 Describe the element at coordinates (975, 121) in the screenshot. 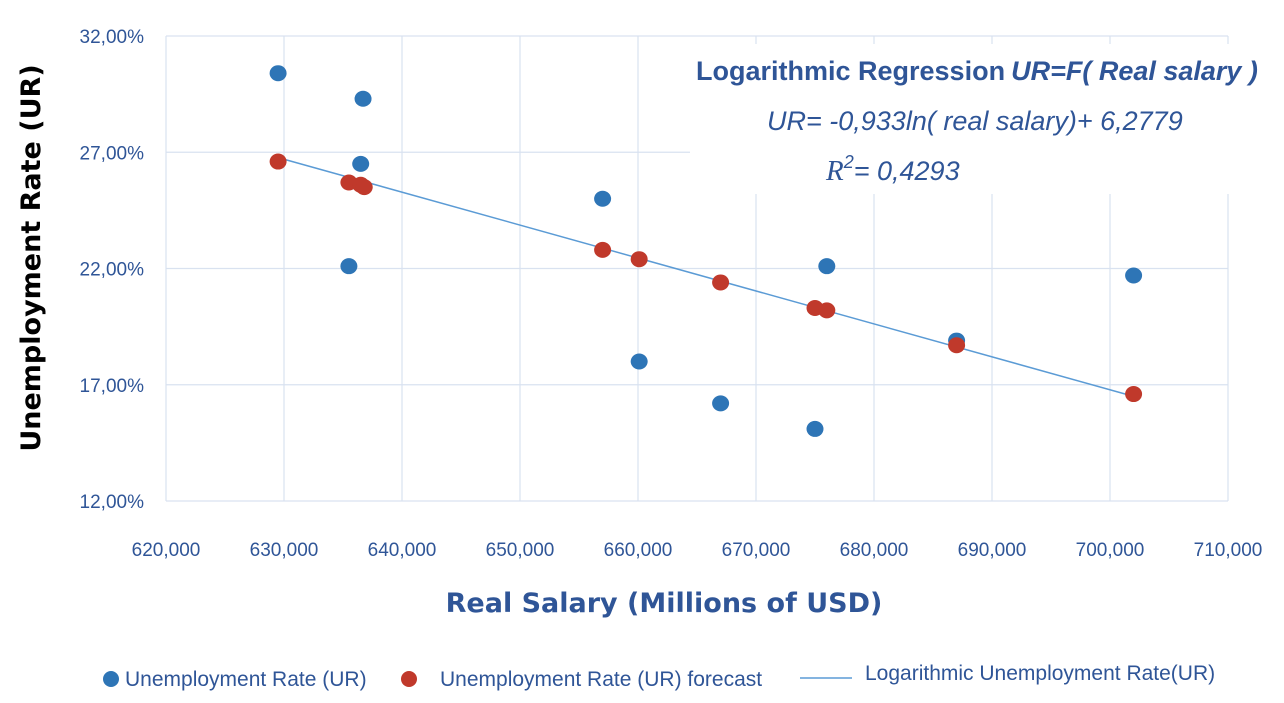

I see `regression-equation: UR= -0,933ln( real salary)+ 6,2779` at that location.